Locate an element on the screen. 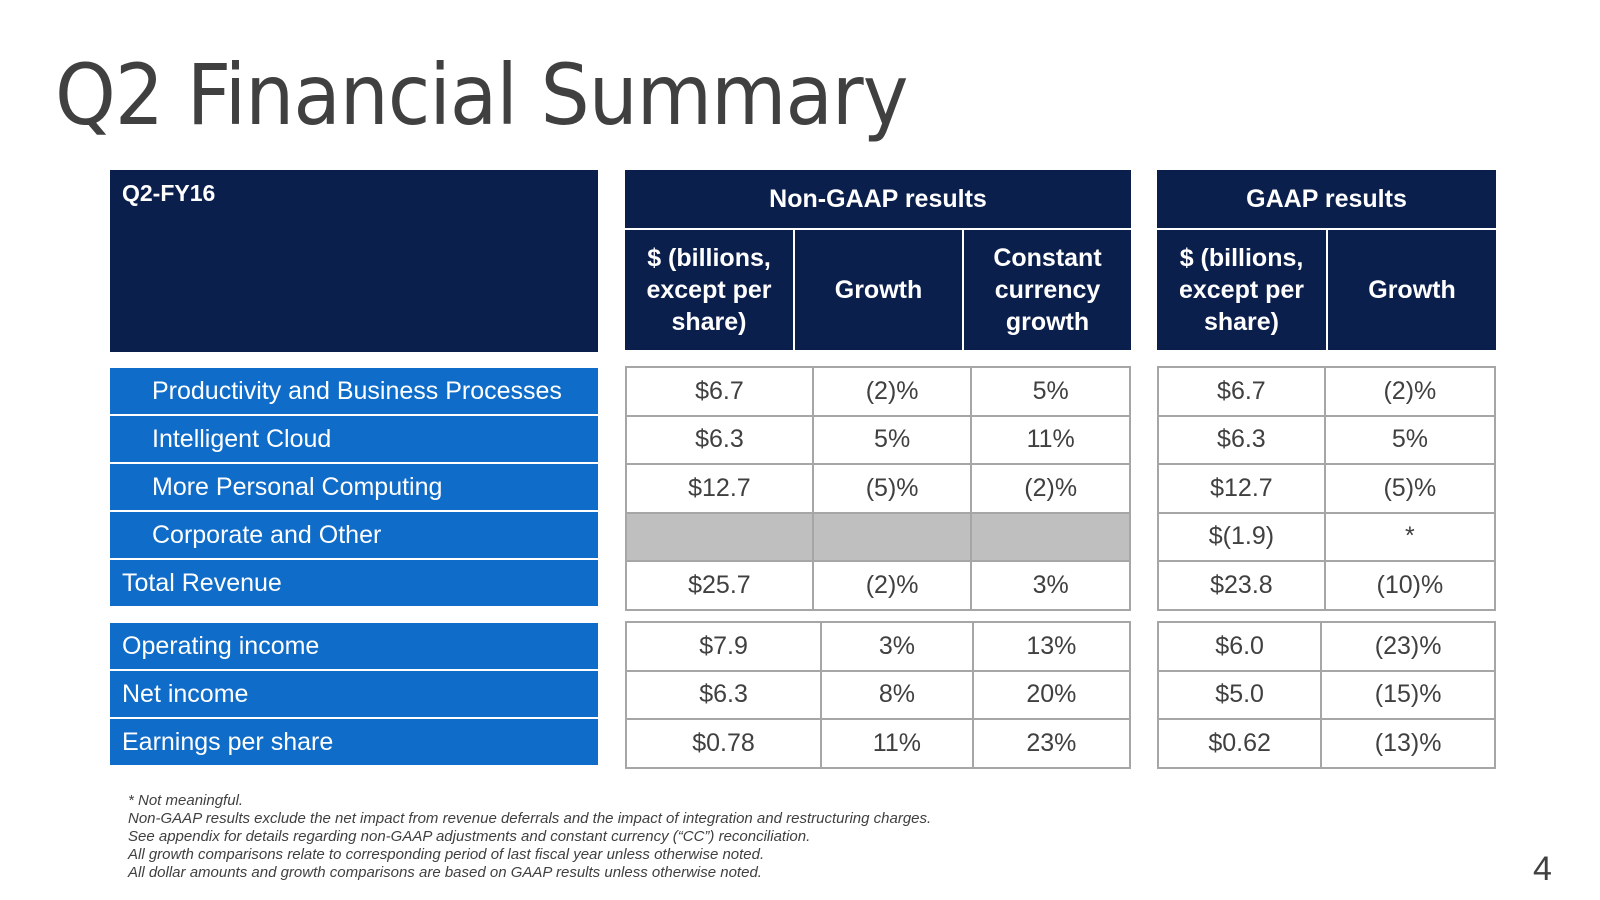  table-row: $6.3 5% is located at coordinates (1327, 439).